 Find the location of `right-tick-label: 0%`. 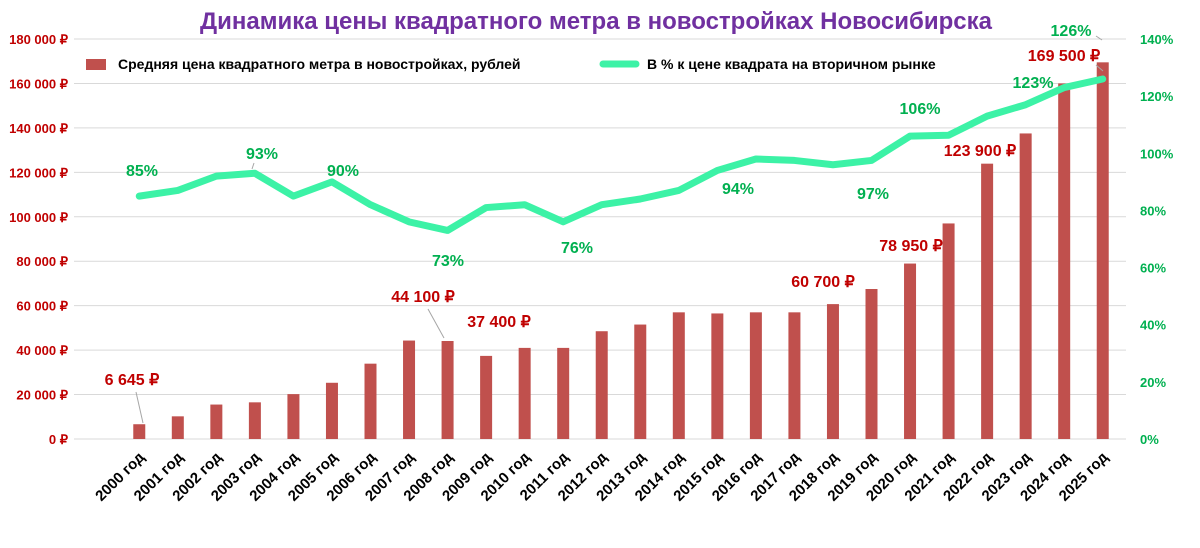

right-tick-label: 0% is located at coordinates (1149, 439).